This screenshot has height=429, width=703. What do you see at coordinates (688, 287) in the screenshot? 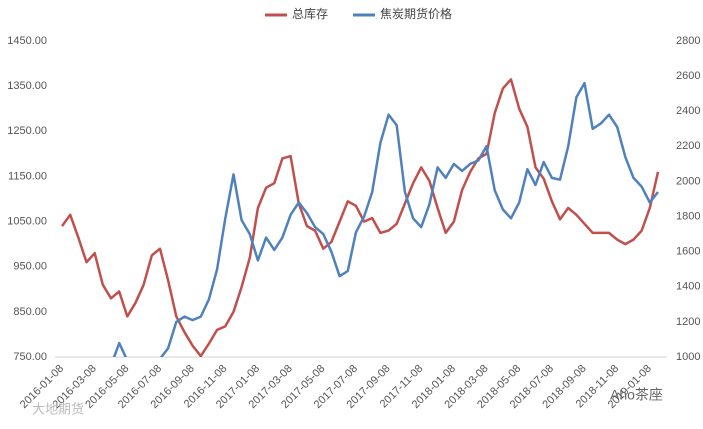
I see `y2-tick-label: 1400` at bounding box center [688, 287].